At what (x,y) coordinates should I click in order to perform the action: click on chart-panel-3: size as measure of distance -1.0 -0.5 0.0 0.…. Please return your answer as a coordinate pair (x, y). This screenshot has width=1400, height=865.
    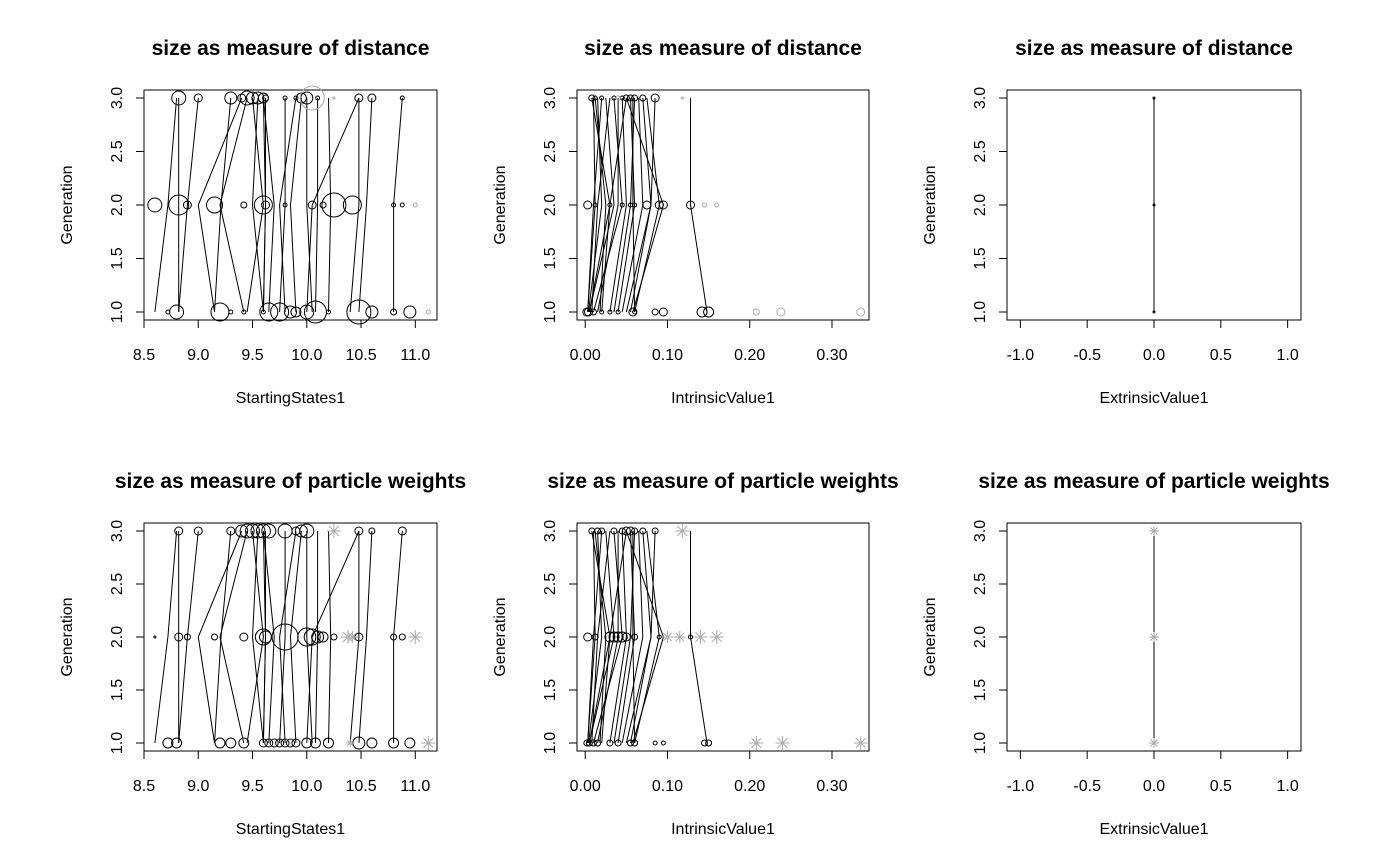
    Looking at the image, I should click on (1112, 222).